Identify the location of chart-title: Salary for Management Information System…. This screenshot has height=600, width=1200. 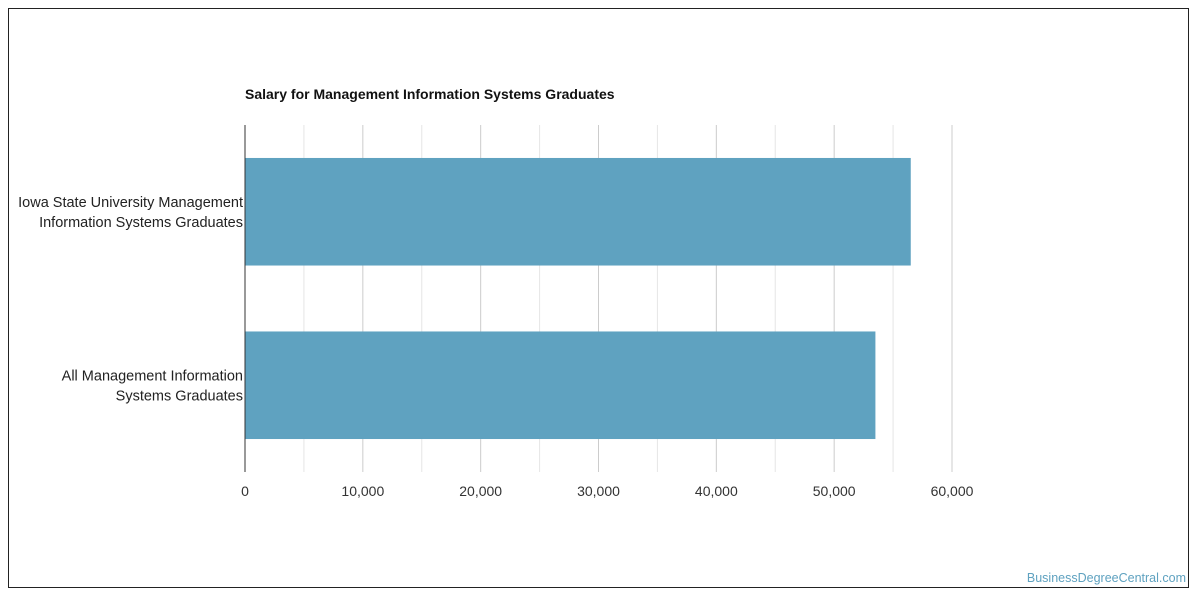
(430, 94).